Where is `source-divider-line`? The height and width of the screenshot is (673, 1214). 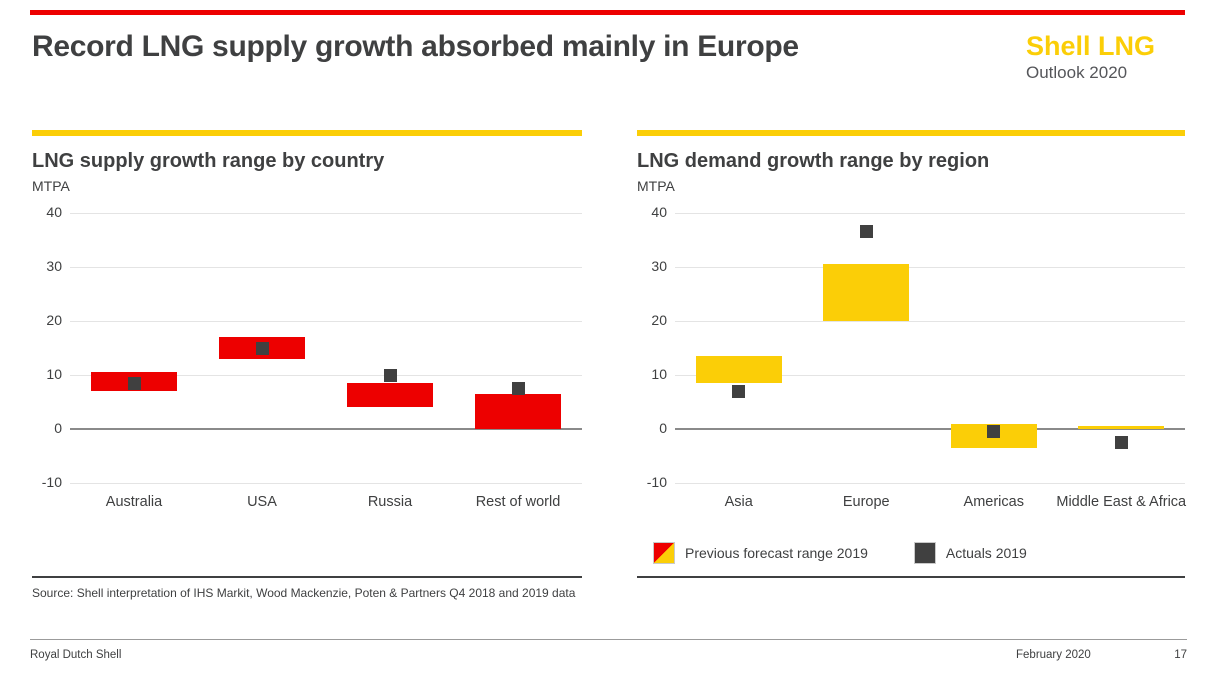 source-divider-line is located at coordinates (307, 577).